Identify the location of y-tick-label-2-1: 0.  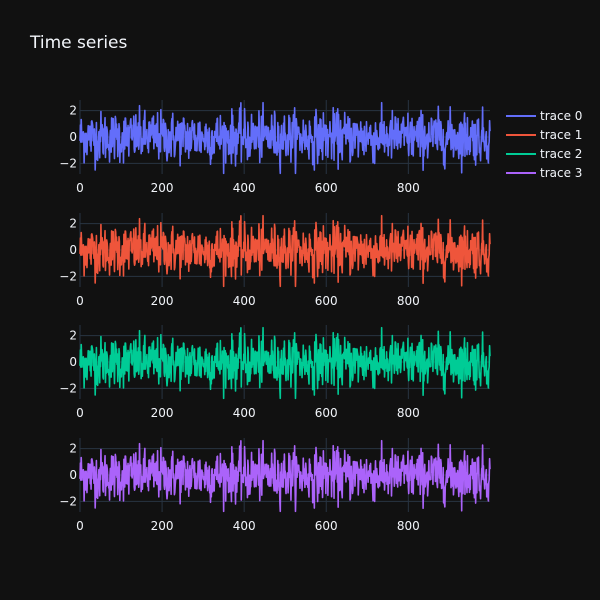
(73, 362).